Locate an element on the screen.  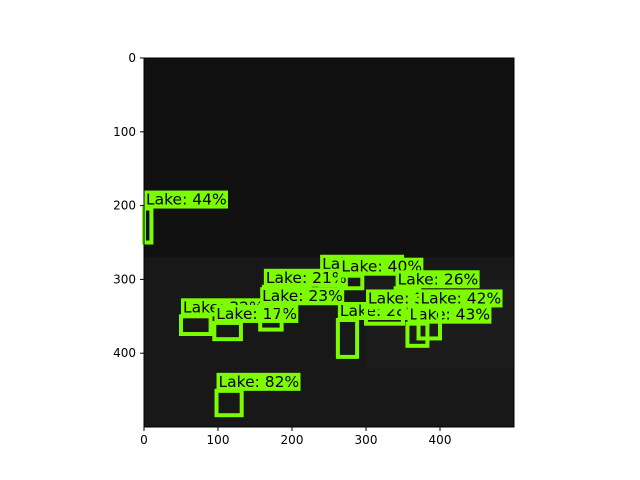
detection-label: Lake: 23% is located at coordinates (302, 296).